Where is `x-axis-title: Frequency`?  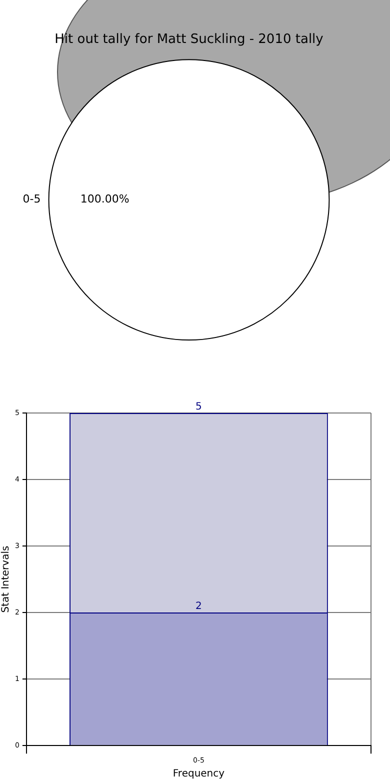
x-axis-title: Frequency is located at coordinates (198, 774).